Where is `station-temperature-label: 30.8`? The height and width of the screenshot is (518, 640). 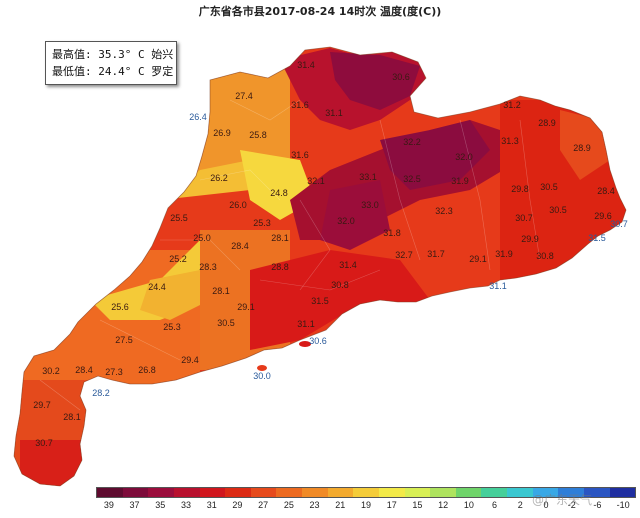 station-temperature-label: 30.8 is located at coordinates (340, 285).